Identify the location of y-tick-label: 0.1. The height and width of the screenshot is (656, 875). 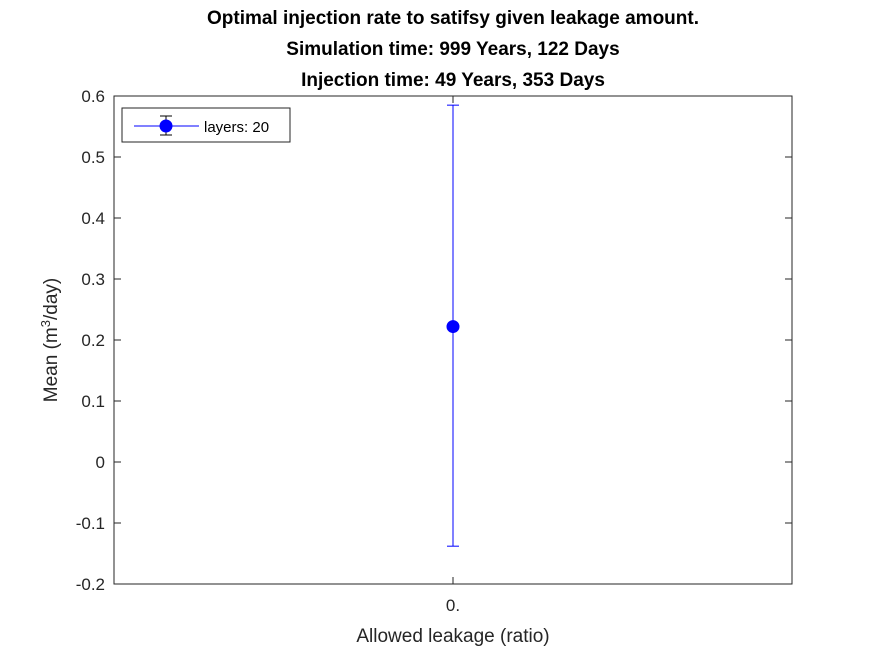
(93, 401).